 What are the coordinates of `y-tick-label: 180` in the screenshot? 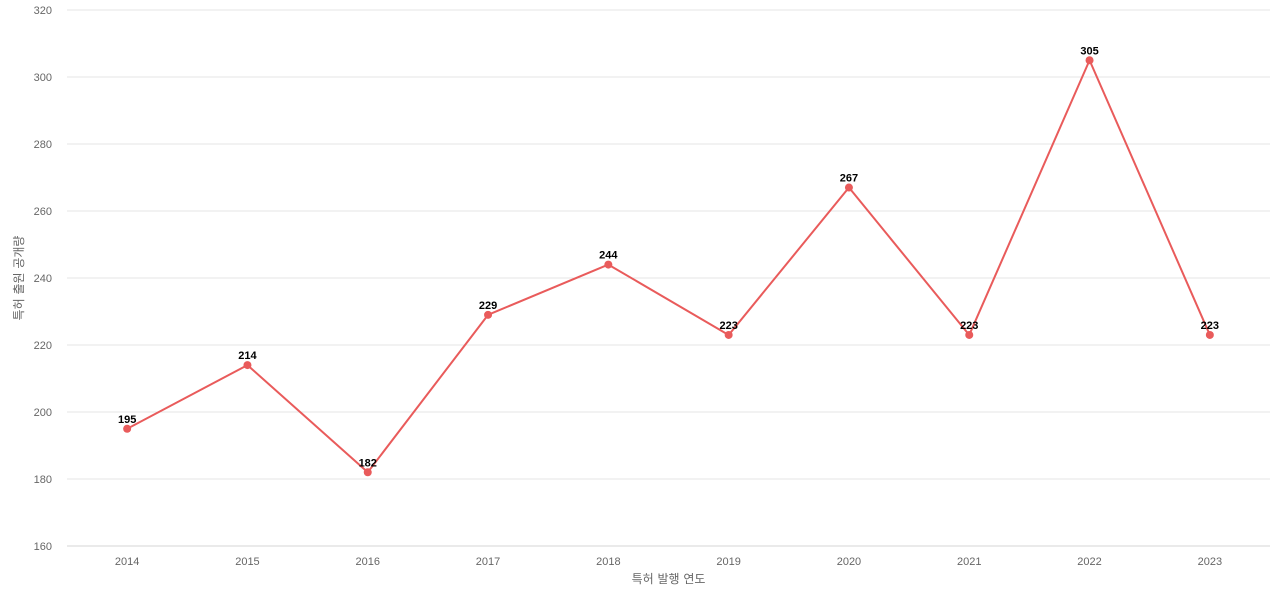 It's located at (43, 480).